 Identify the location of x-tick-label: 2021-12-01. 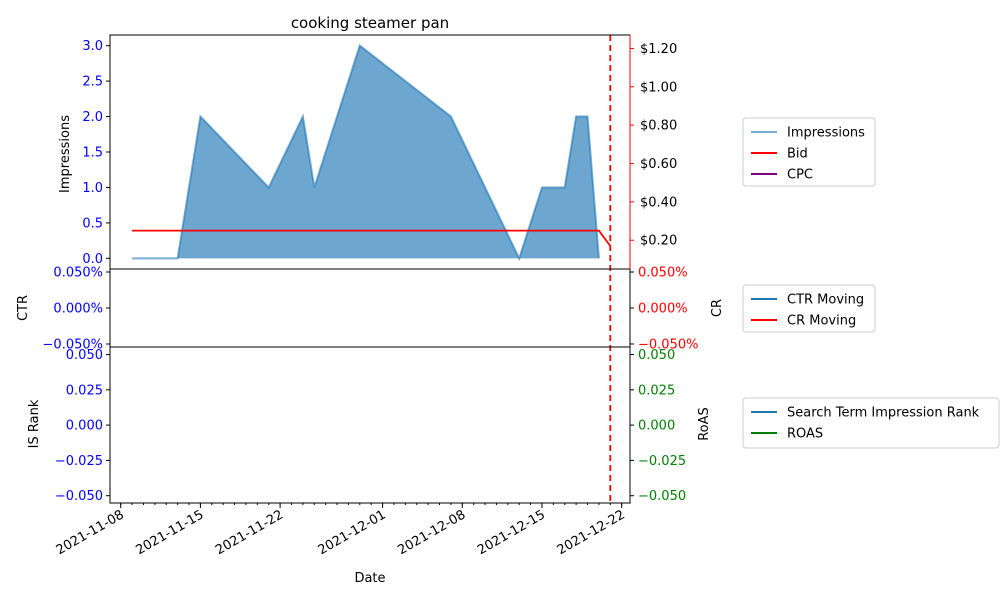
(352, 532).